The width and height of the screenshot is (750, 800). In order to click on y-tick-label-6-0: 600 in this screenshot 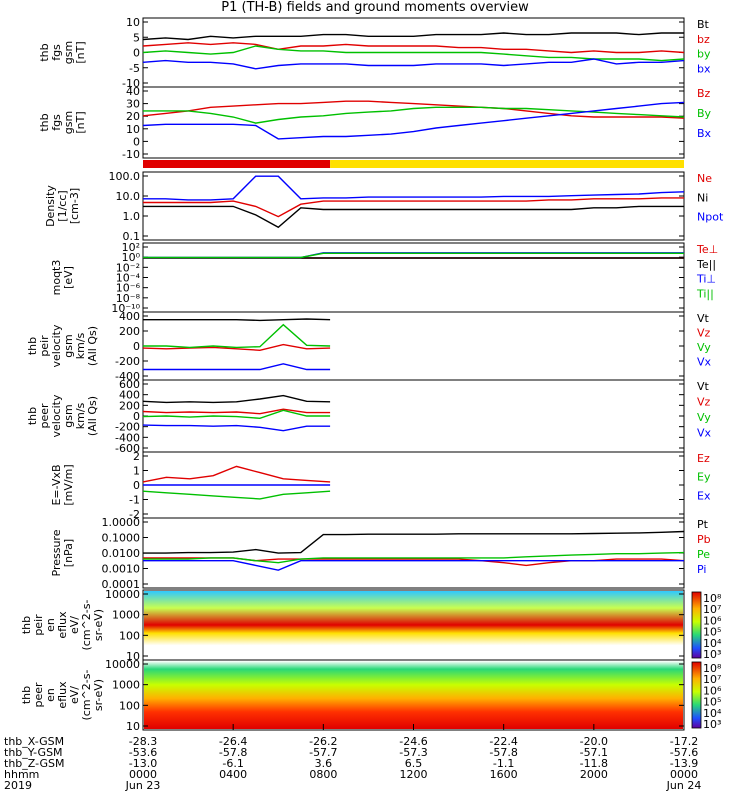, I will do `click(129, 384)`.